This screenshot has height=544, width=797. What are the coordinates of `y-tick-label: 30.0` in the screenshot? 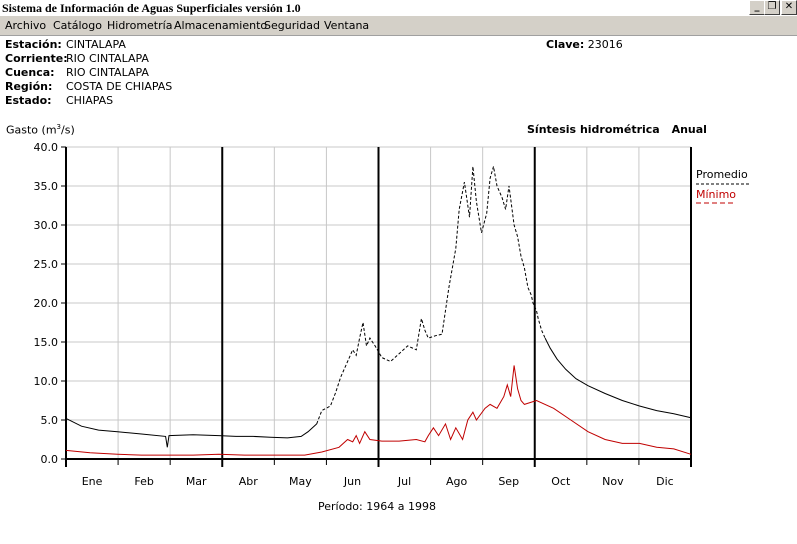 It's located at (46, 225).